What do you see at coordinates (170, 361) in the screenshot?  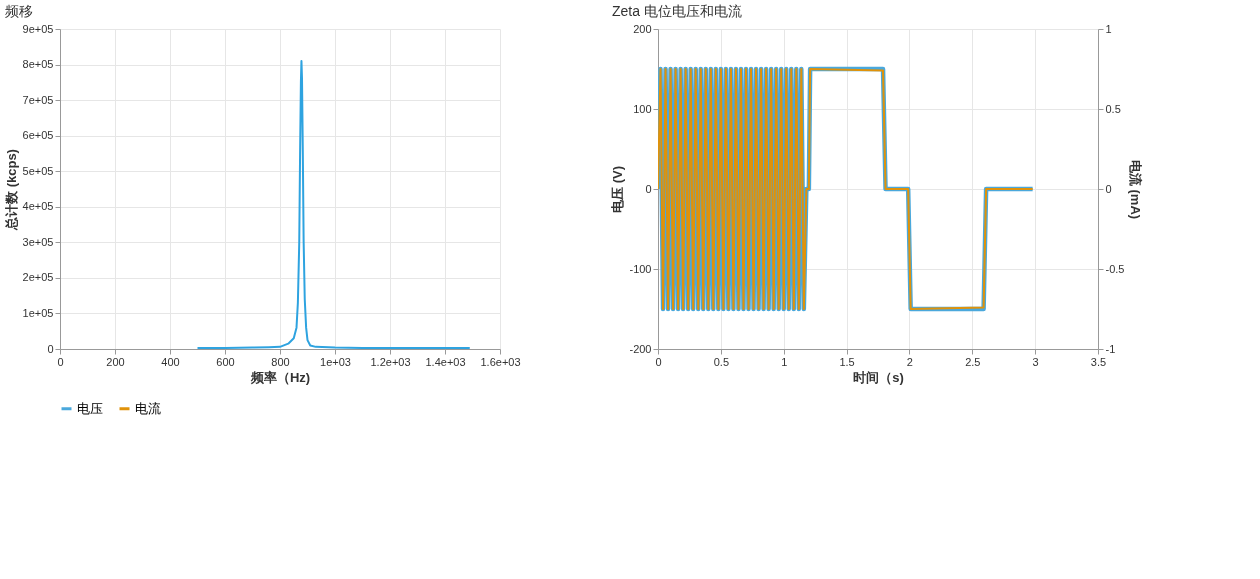 I see `x-tick-label: 400` at bounding box center [170, 361].